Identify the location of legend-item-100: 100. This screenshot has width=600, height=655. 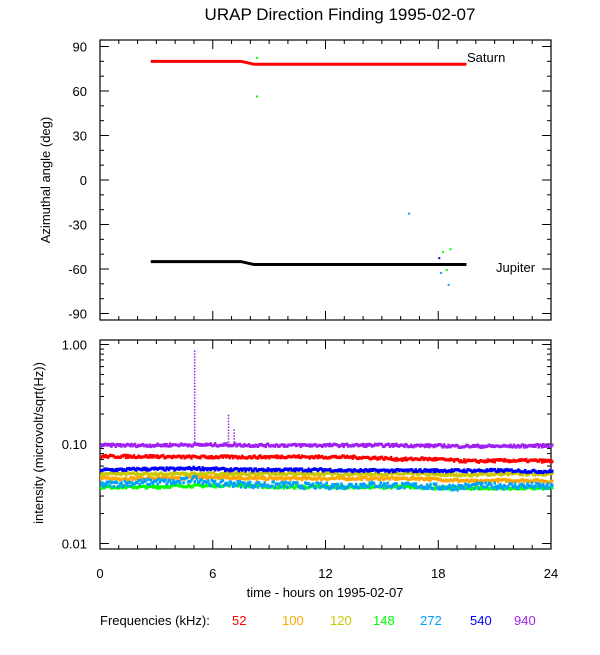
(293, 620).